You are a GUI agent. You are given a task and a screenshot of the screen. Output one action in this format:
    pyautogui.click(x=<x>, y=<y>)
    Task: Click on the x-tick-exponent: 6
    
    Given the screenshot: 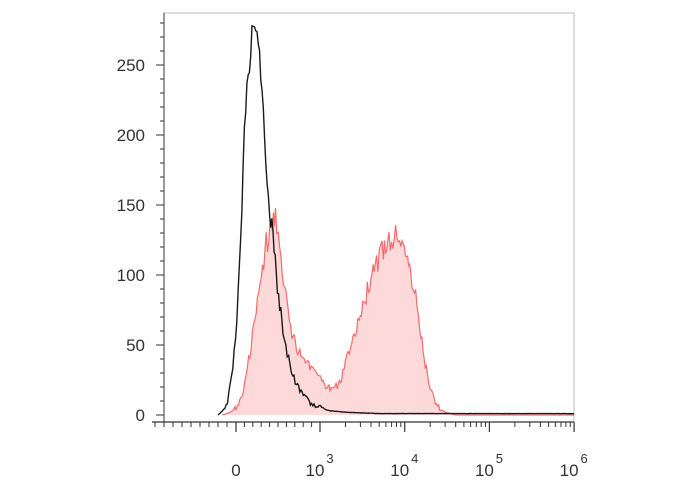 What is the action you would take?
    pyautogui.click(x=583, y=458)
    